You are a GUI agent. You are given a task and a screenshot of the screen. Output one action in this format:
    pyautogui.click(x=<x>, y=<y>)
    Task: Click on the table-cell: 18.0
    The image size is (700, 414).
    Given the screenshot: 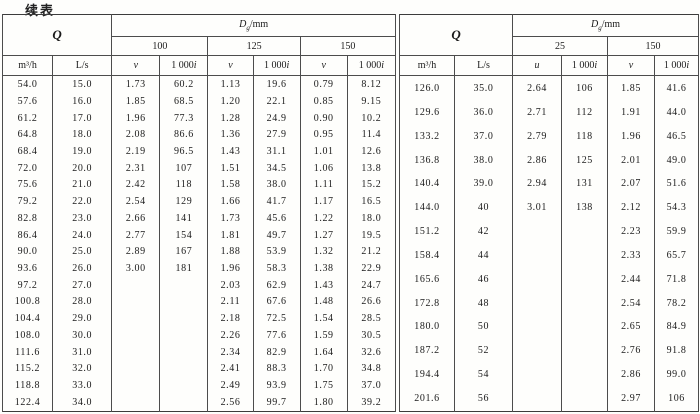 What is the action you would take?
    pyautogui.click(x=82, y=135)
    